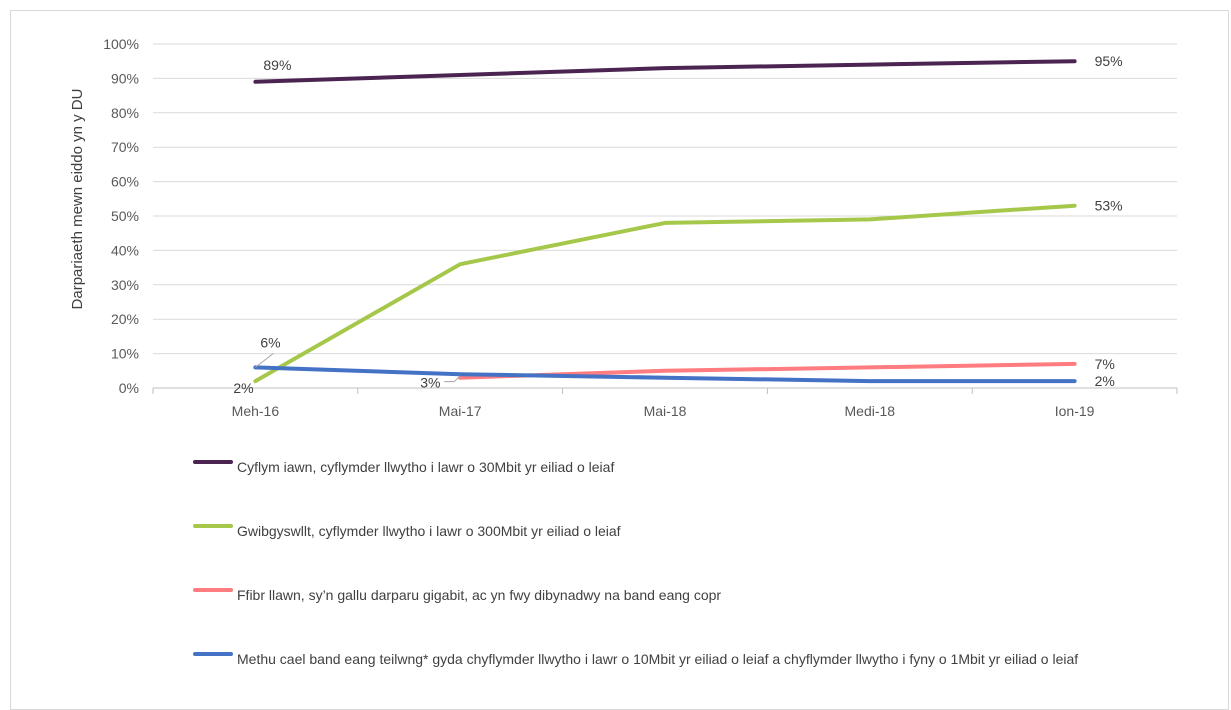 The image size is (1231, 710). What do you see at coordinates (665, 411) in the screenshot?
I see `x-tick-label: Mai-18` at bounding box center [665, 411].